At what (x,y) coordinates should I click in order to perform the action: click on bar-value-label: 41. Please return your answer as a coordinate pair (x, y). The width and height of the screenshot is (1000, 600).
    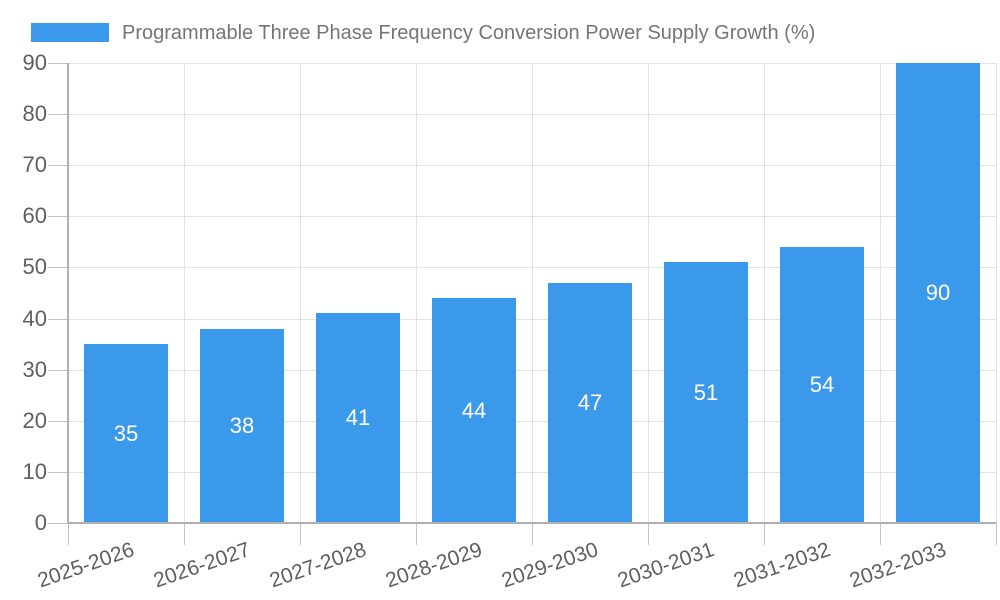
    Looking at the image, I should click on (358, 417).